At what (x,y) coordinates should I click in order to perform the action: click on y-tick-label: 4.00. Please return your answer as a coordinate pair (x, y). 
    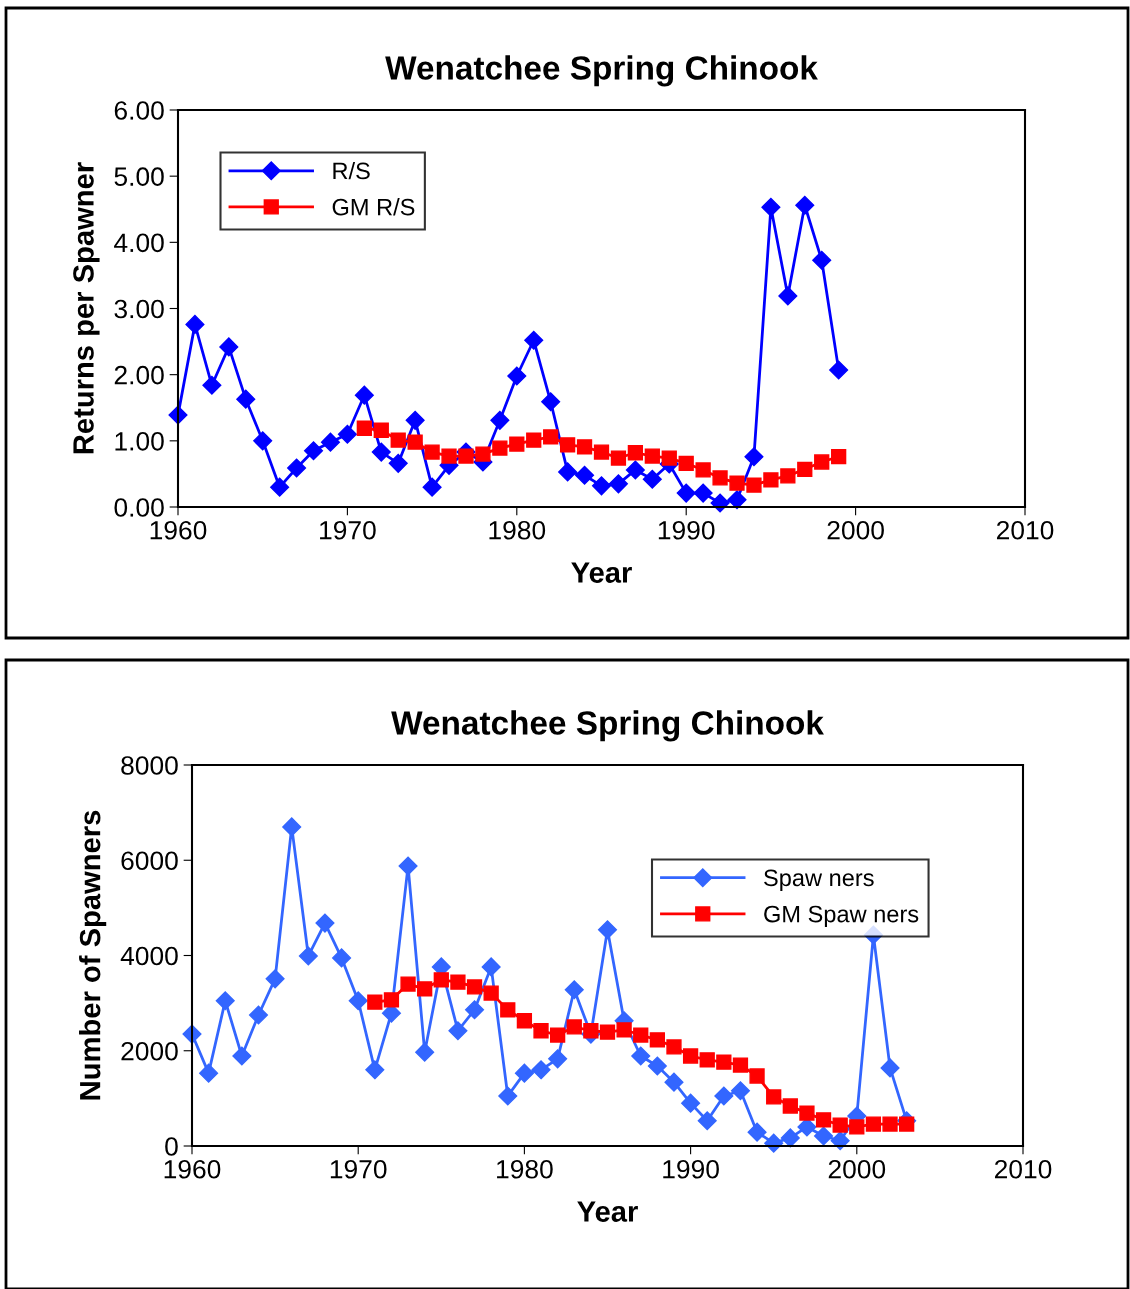
    Looking at the image, I should click on (139, 243).